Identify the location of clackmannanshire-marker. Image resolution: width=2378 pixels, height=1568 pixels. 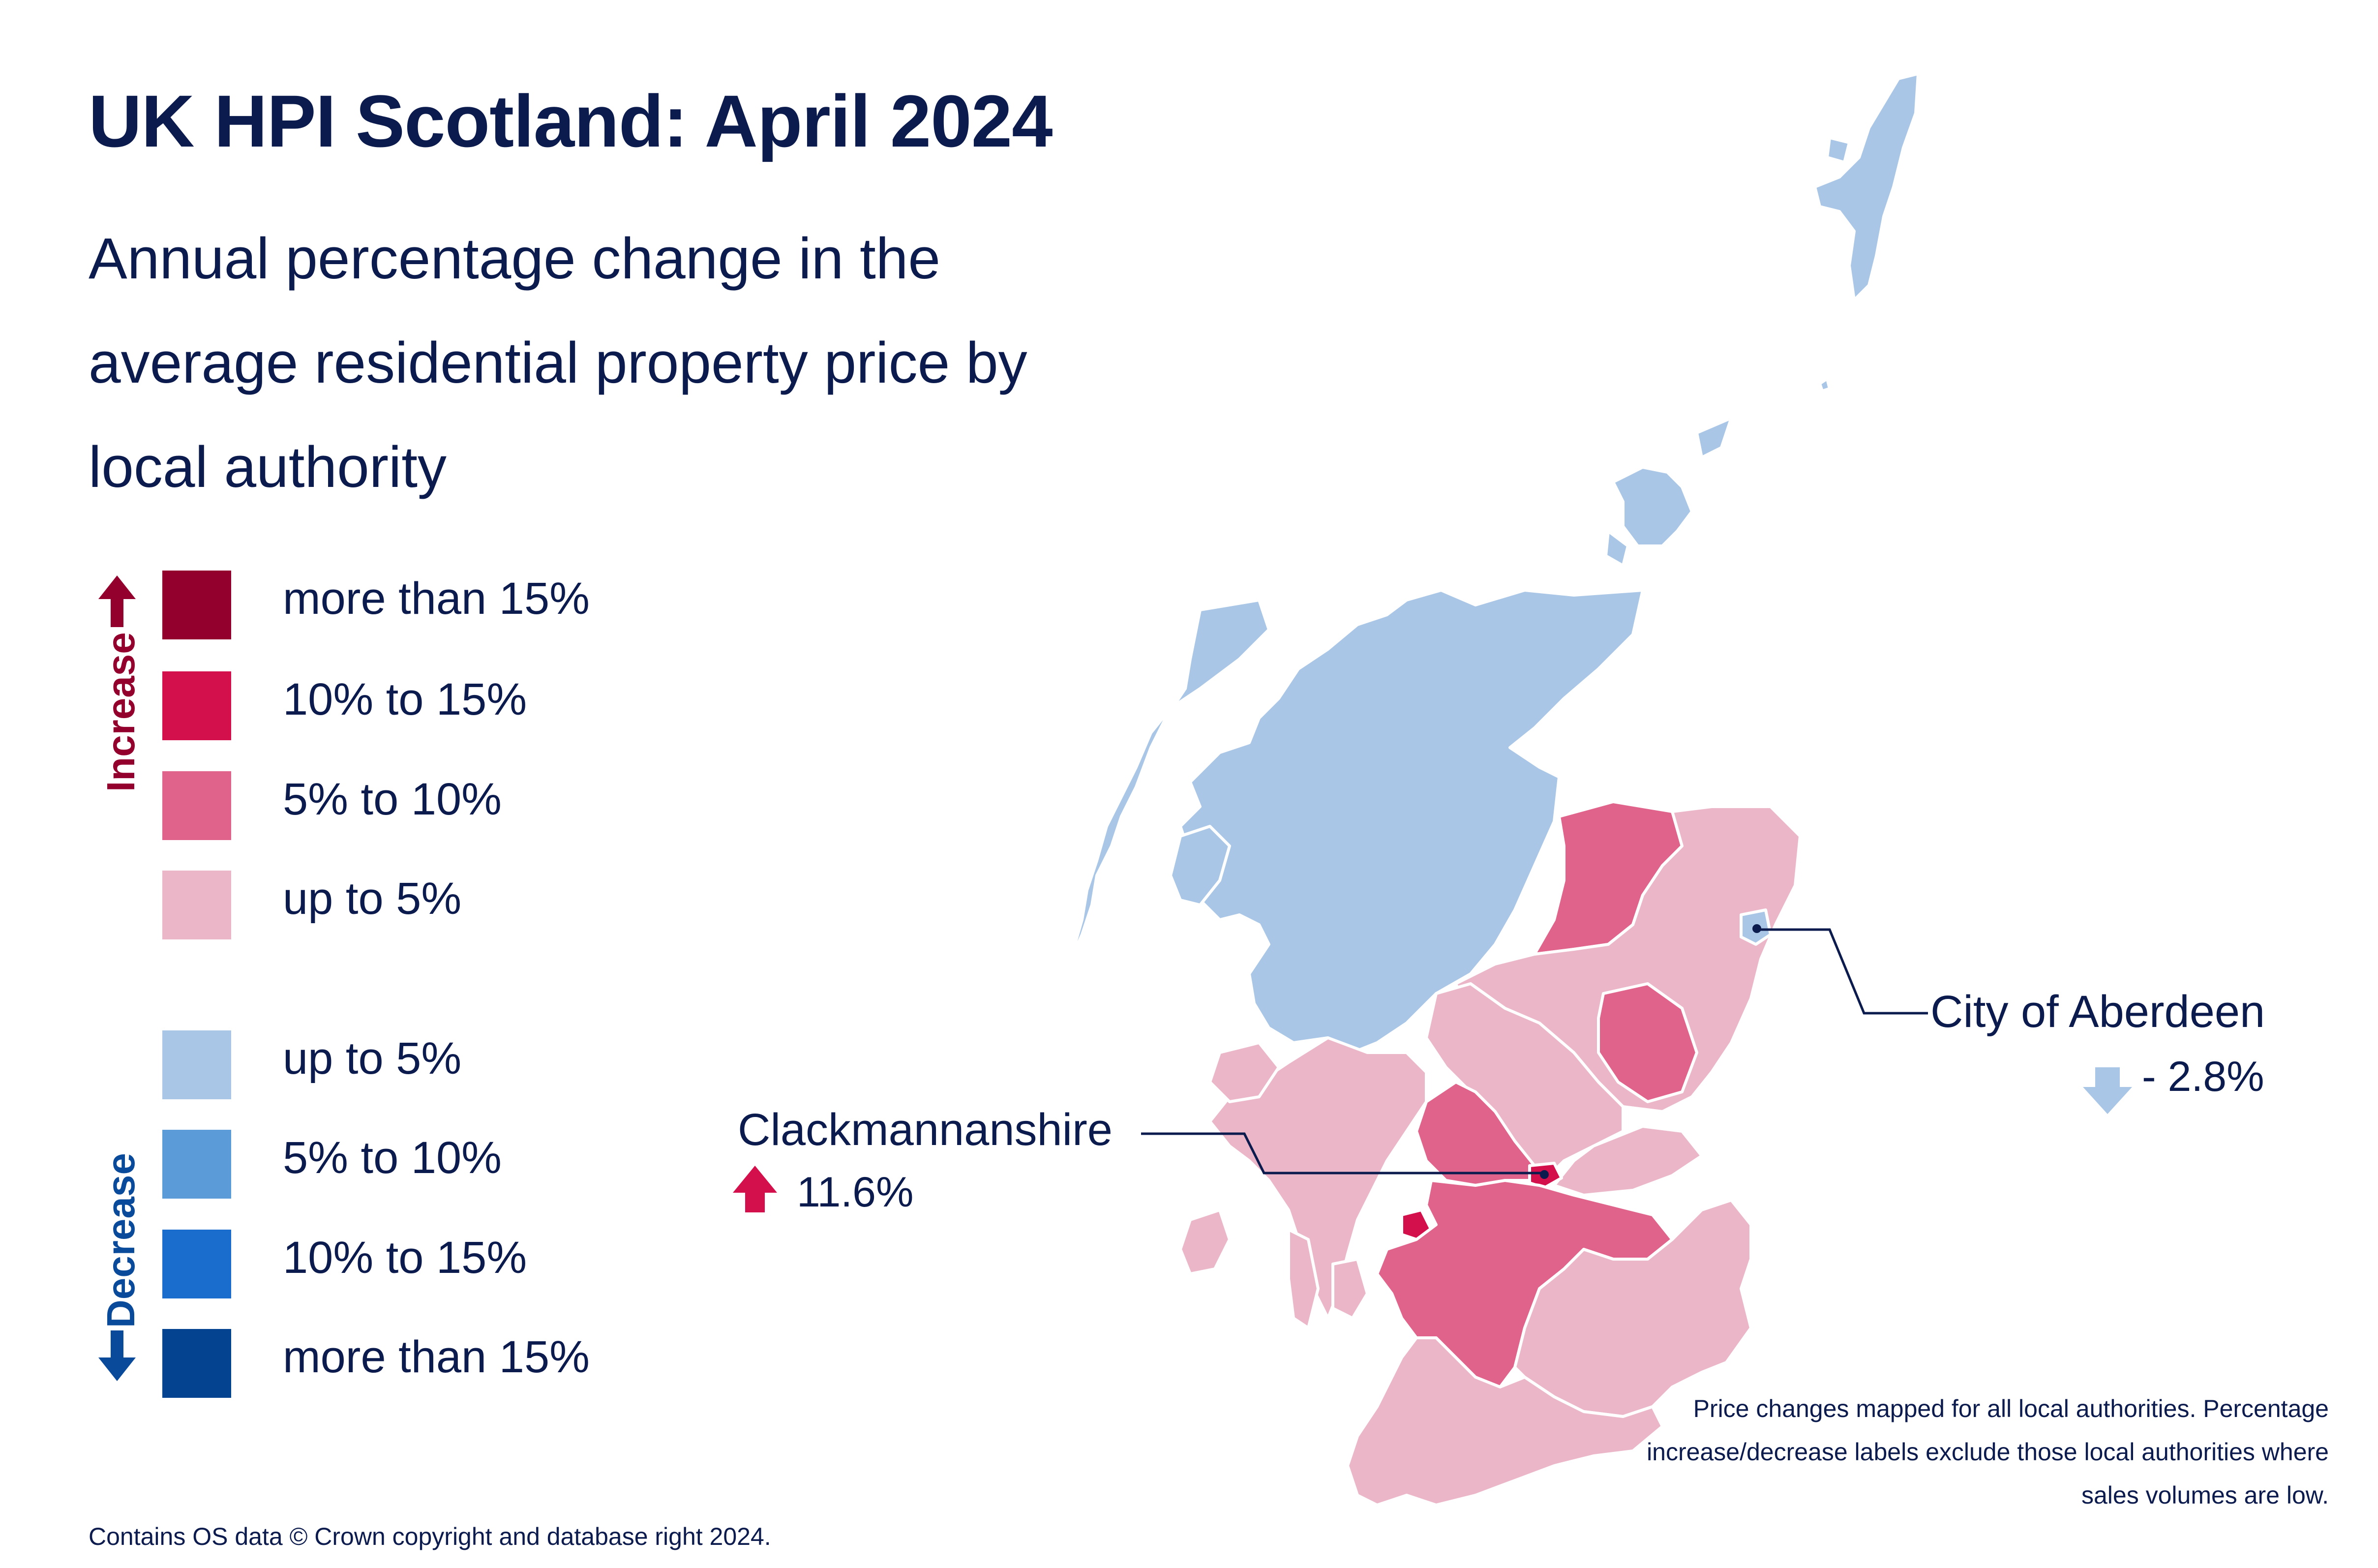
(1544, 1174).